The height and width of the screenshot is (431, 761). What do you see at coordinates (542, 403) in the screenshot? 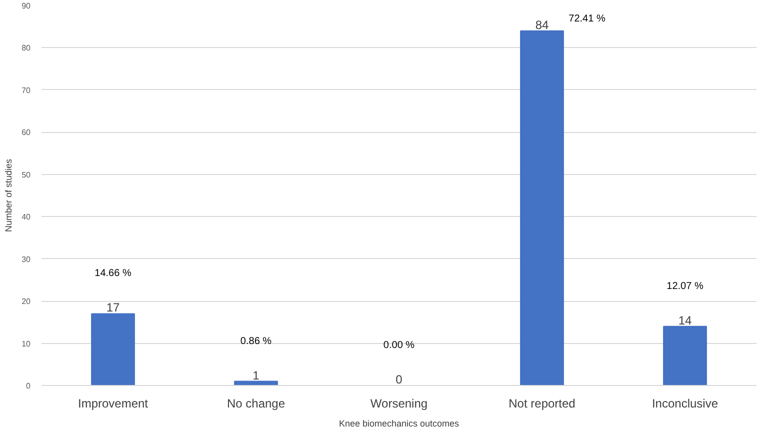
I see `x-tick-label: Not reported` at bounding box center [542, 403].